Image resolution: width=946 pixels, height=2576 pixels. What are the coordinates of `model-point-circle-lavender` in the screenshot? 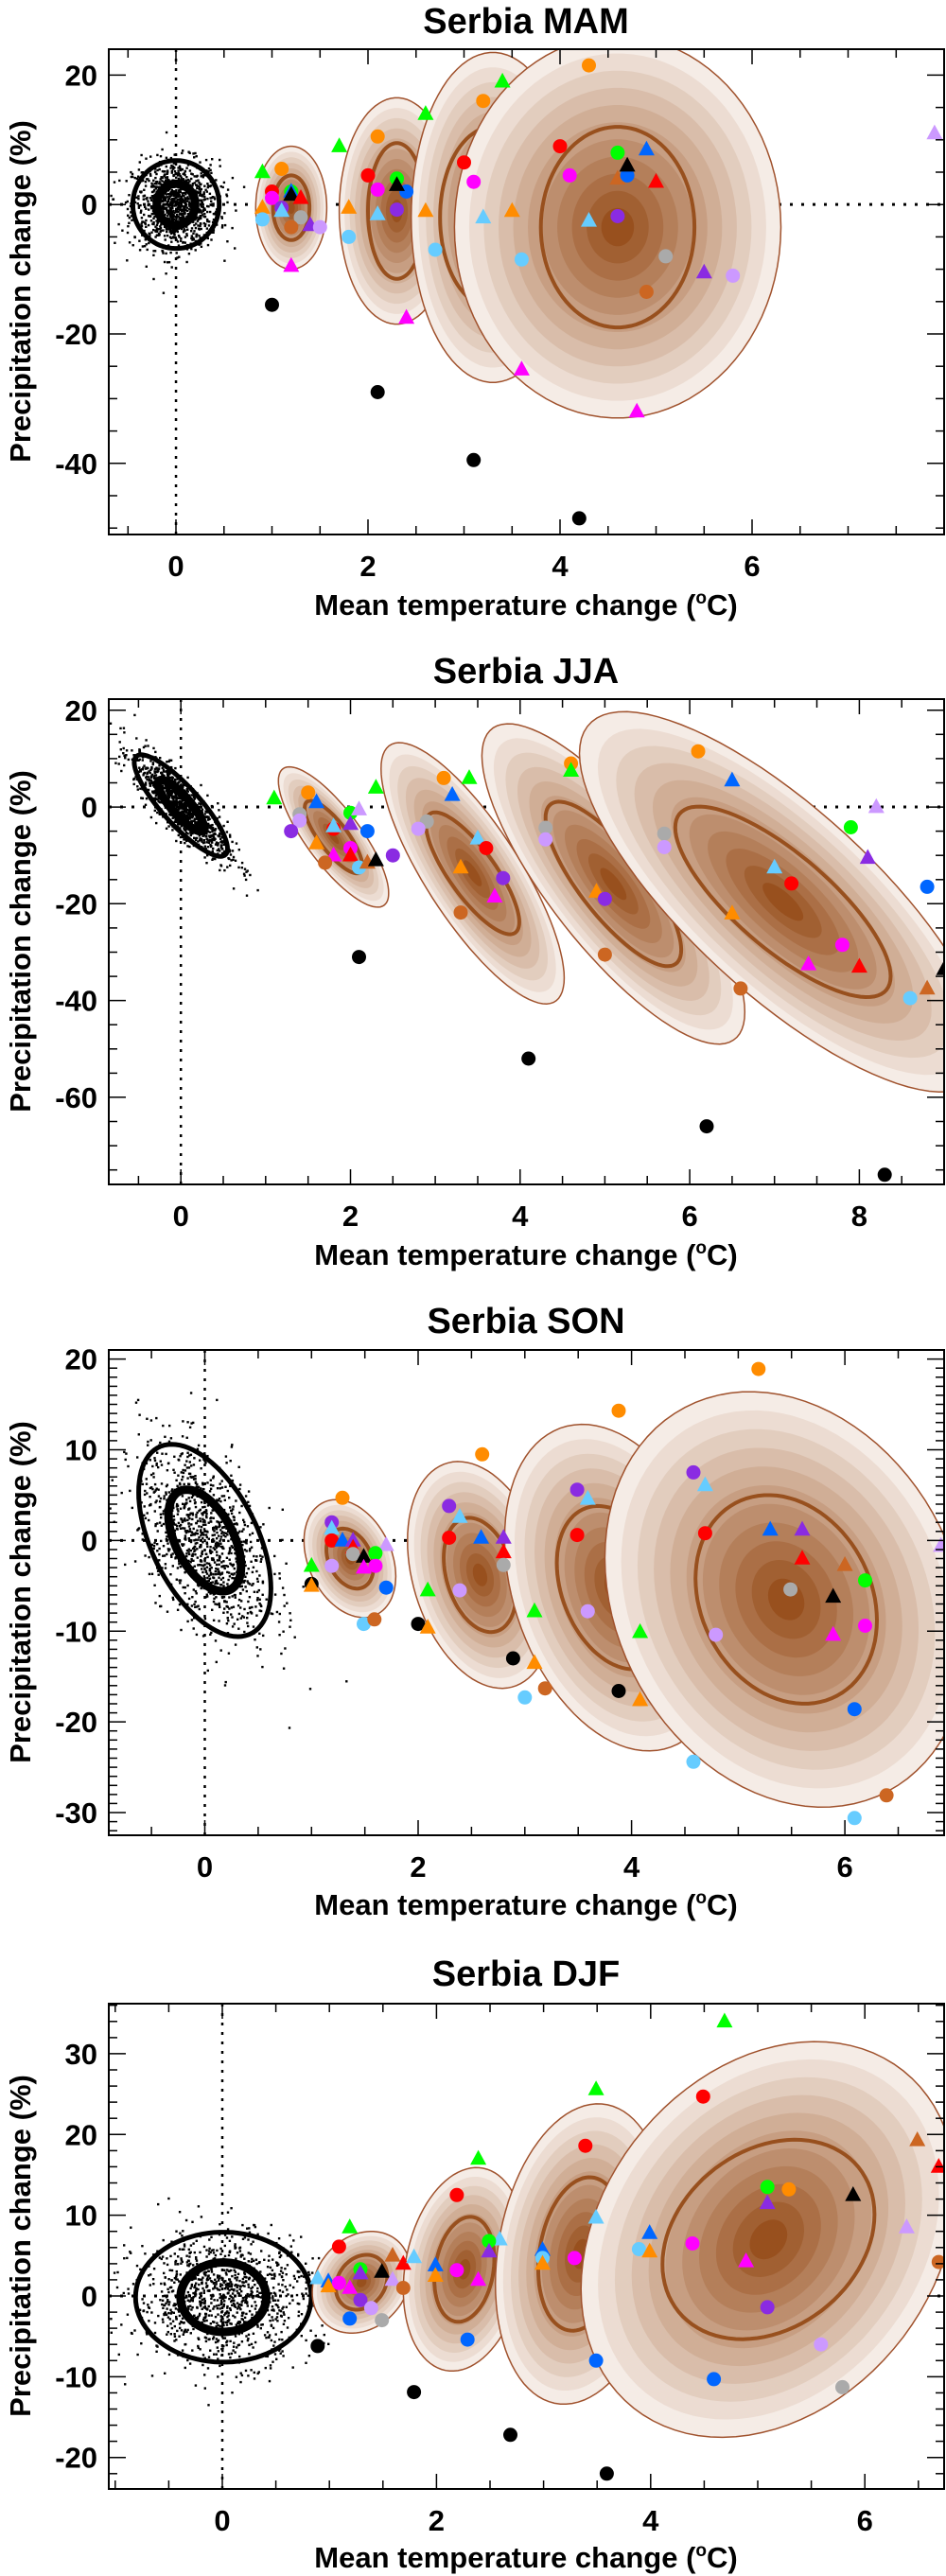 It's located at (299, 820).